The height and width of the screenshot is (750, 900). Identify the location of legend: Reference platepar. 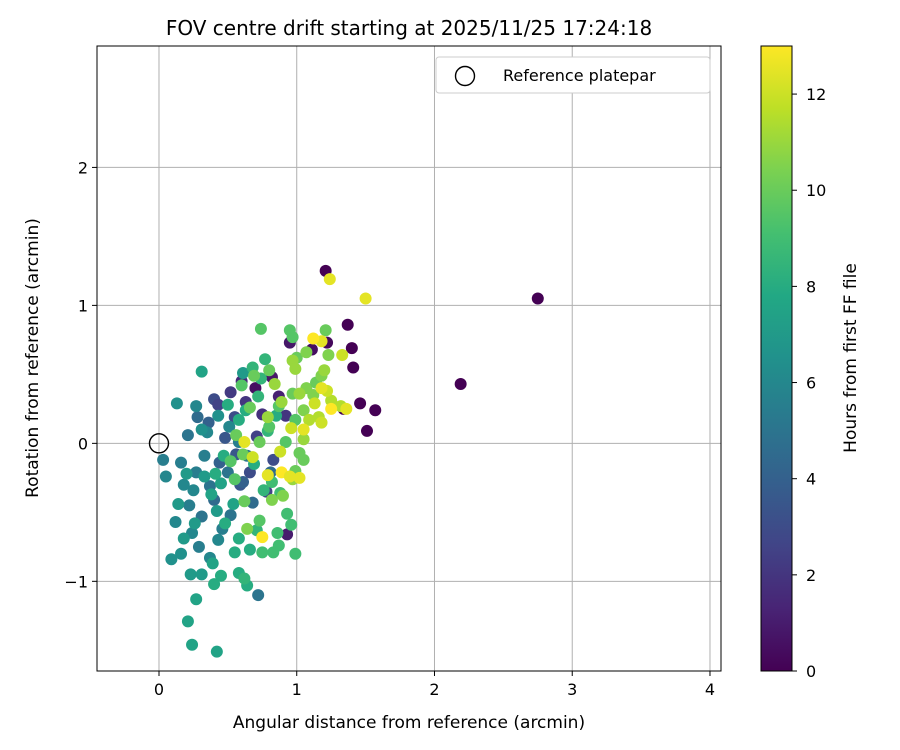
(573, 75).